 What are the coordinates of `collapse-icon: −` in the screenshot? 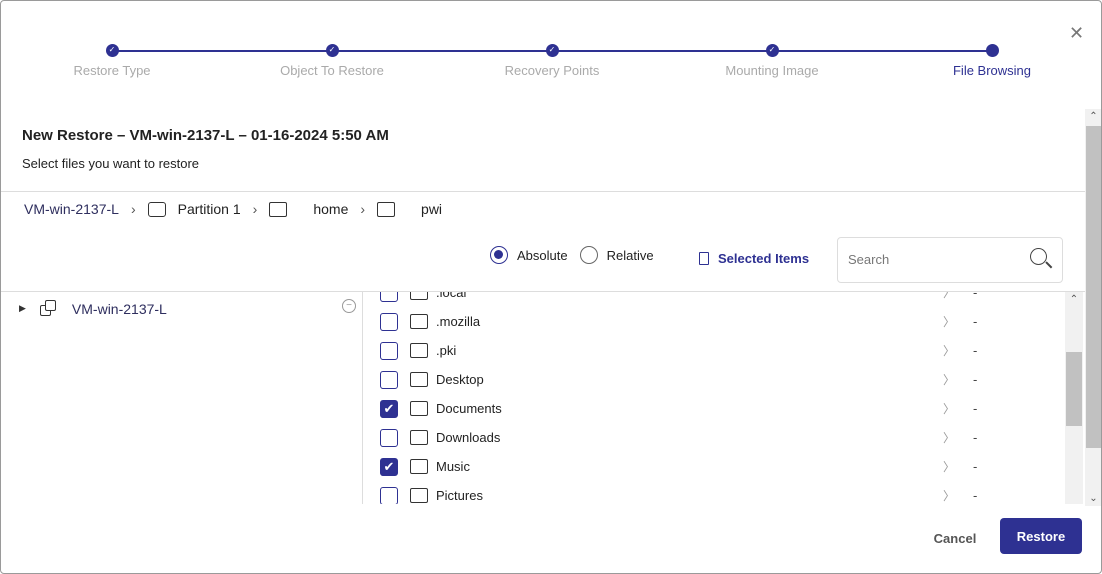 It's located at (349, 306).